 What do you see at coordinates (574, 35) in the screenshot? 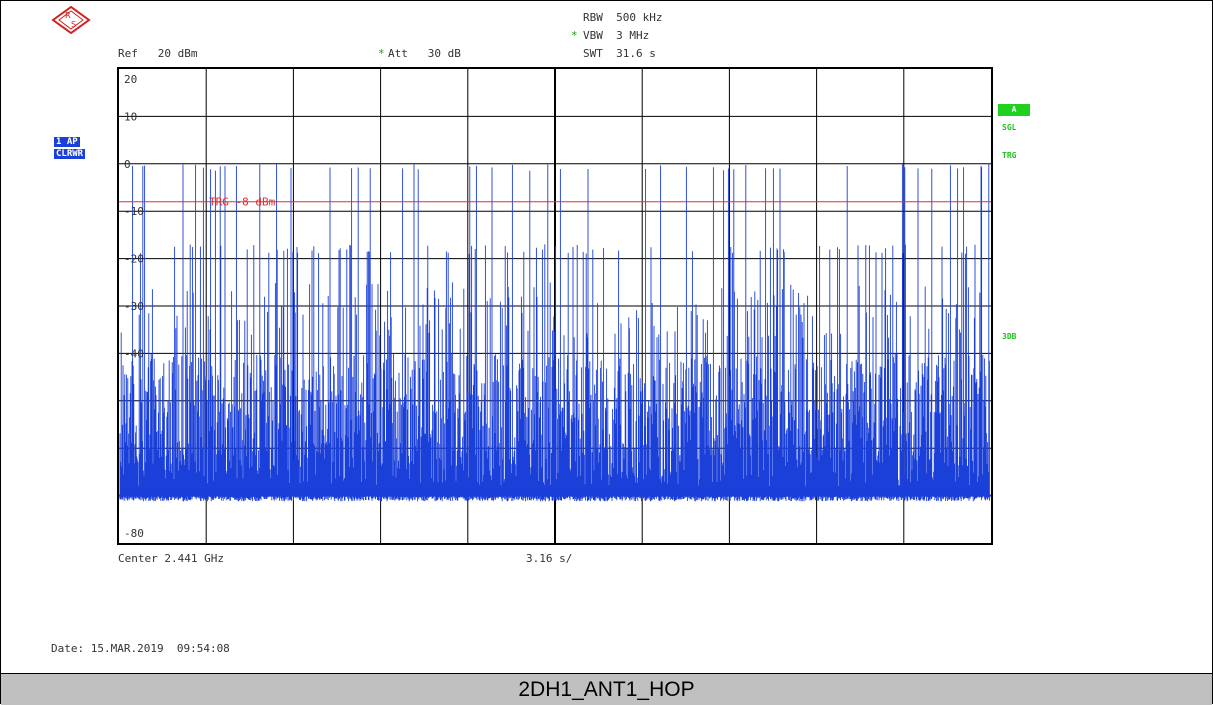
I see `vbw-star: *` at bounding box center [574, 35].